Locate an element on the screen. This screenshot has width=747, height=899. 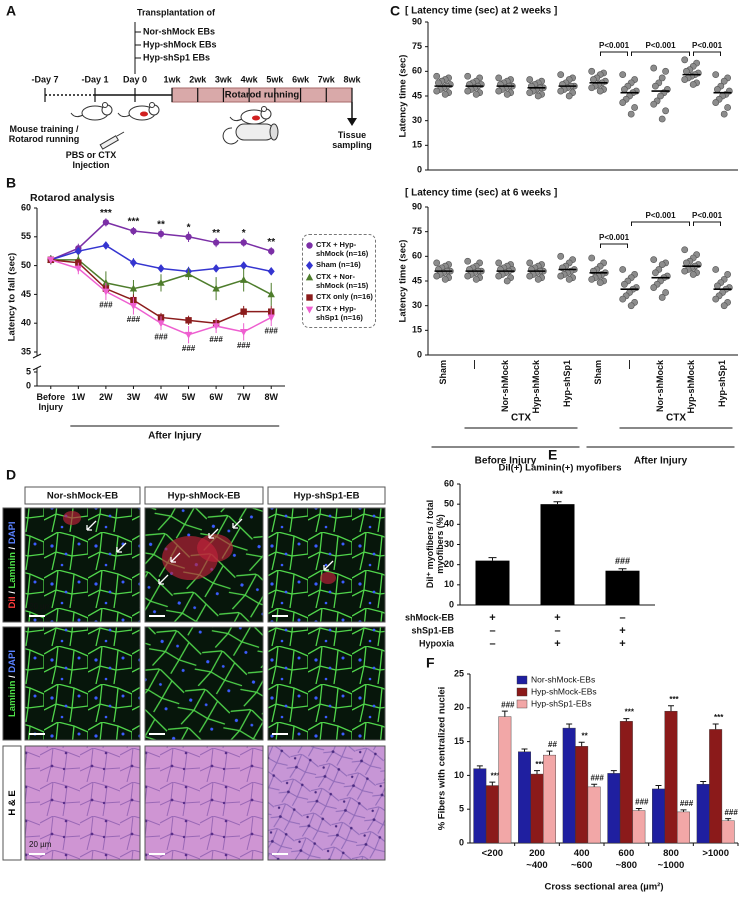
timepoint-label: 6wk is located at coordinates (301, 79).